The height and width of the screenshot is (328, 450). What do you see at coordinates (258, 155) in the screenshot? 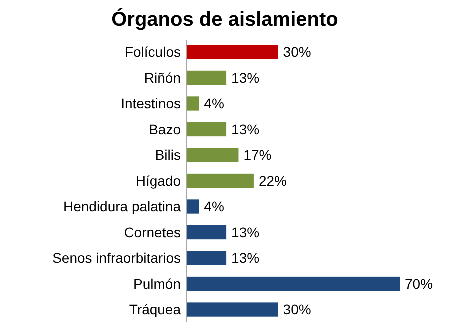
I see `data-label: 17%` at bounding box center [258, 155].